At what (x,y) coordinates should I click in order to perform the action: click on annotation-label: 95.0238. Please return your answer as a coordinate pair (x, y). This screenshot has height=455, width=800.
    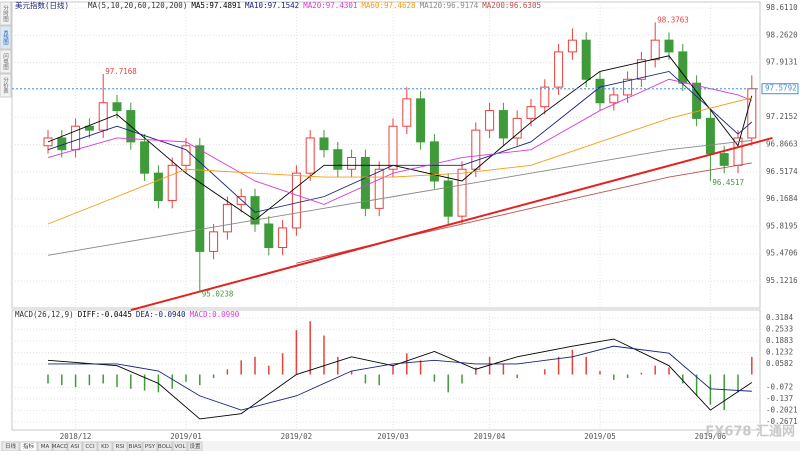
    Looking at the image, I should click on (218, 294).